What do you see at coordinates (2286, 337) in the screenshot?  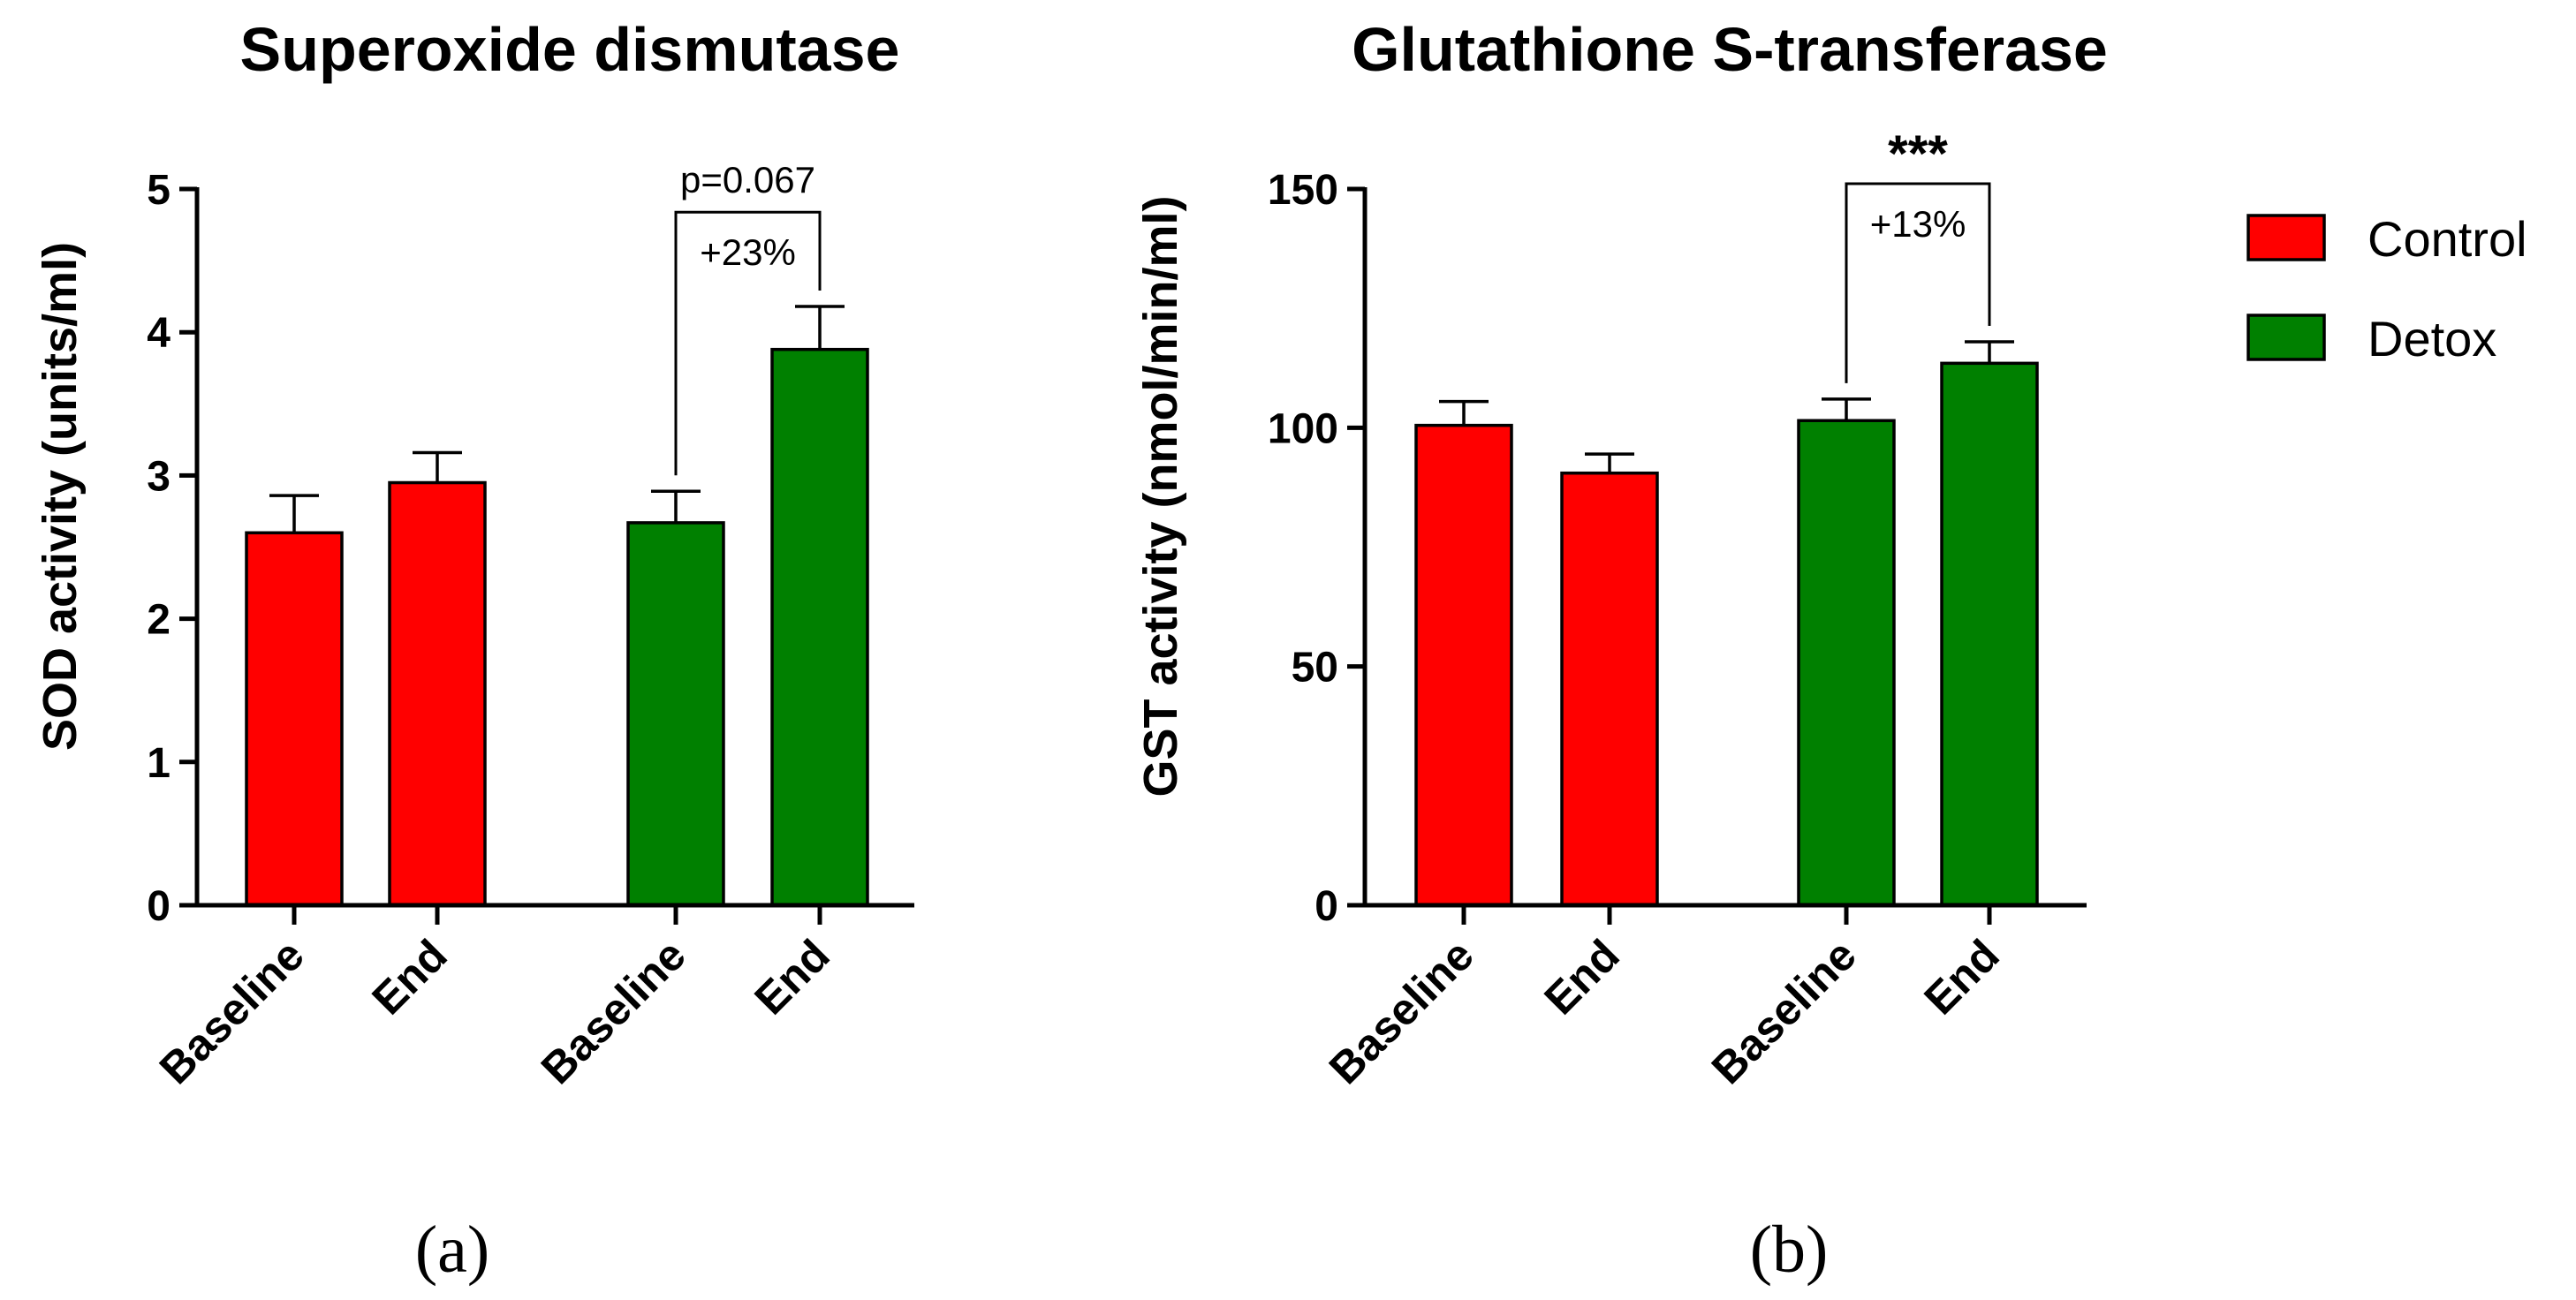 I see `legend-swatch-detox` at bounding box center [2286, 337].